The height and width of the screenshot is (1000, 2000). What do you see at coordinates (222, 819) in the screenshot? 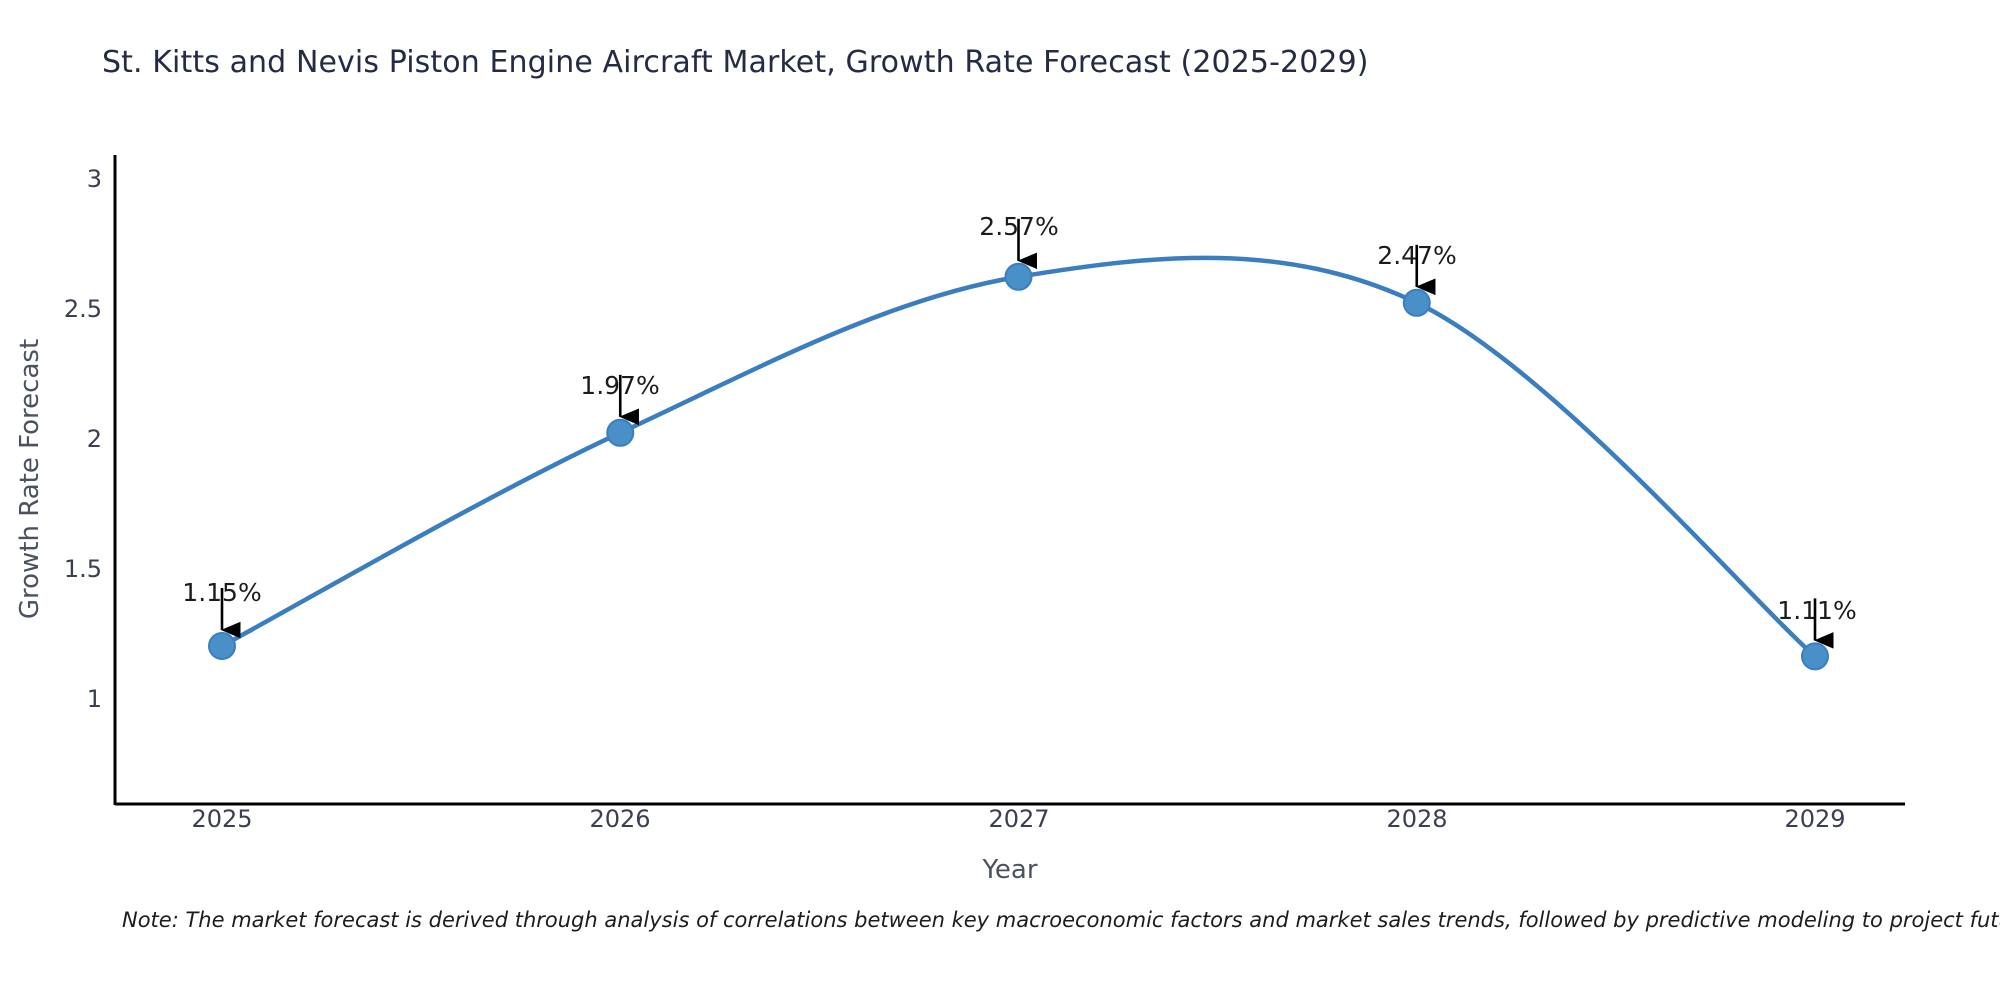
I see `x-tick-label-2025: 2025` at bounding box center [222, 819].